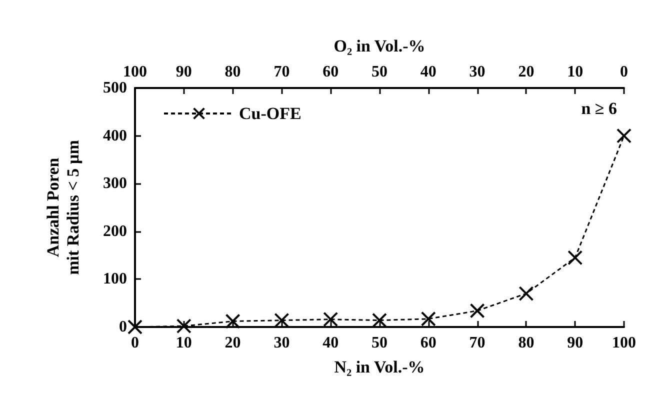 This screenshot has height=415, width=655. Describe the element at coordinates (330, 343) in the screenshot. I see `x-tick-label: 40` at that location.